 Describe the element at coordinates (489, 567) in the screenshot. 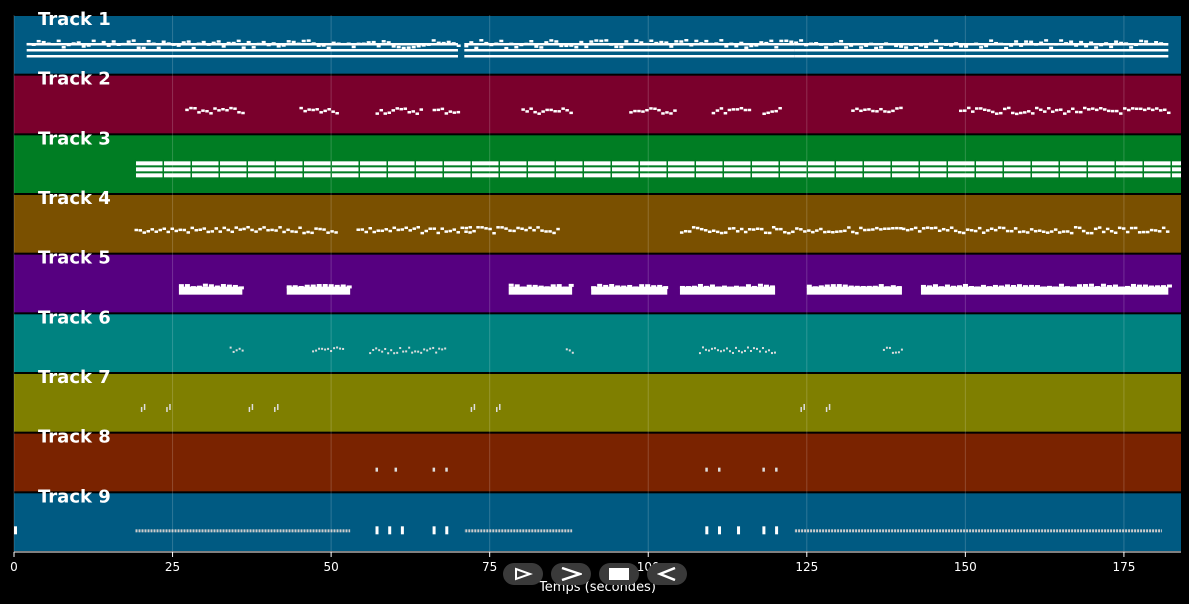

I see `x-tick-label: 75` at that location.